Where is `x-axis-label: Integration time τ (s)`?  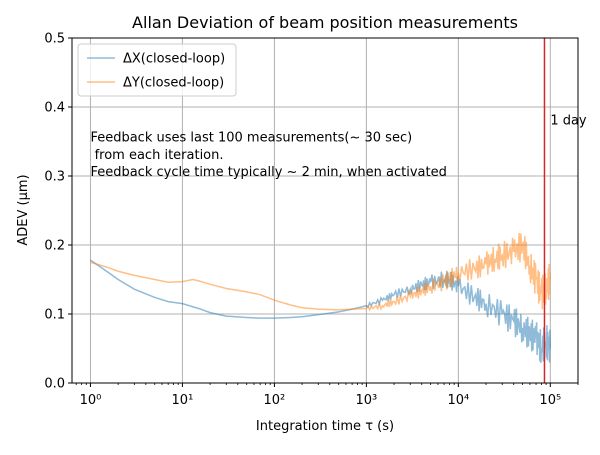
x-axis-label: Integration time τ (s) is located at coordinates (325, 426).